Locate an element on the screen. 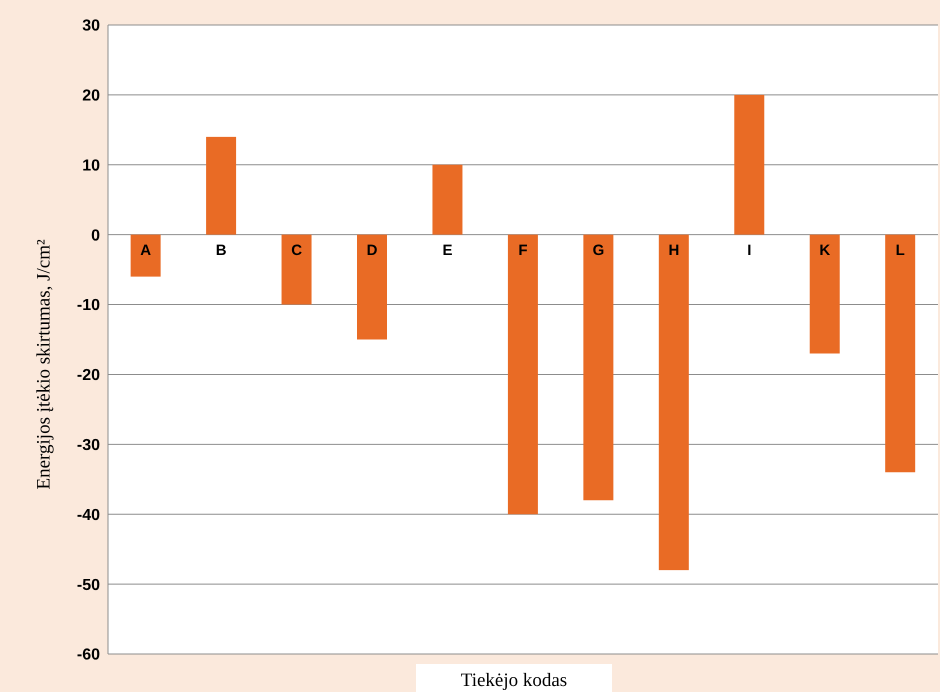 Image resolution: width=940 pixels, height=692 pixels. y-tick-label: 0 is located at coordinates (95, 235).